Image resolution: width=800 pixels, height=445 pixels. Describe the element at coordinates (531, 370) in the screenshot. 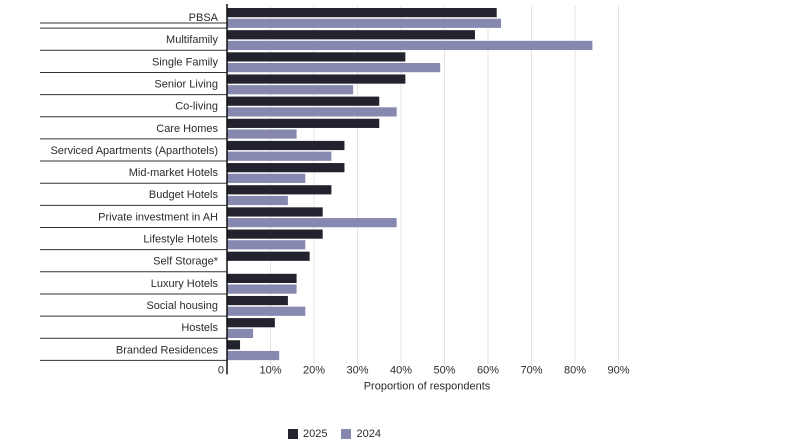

I see `x-tick-label: 70%` at that location.